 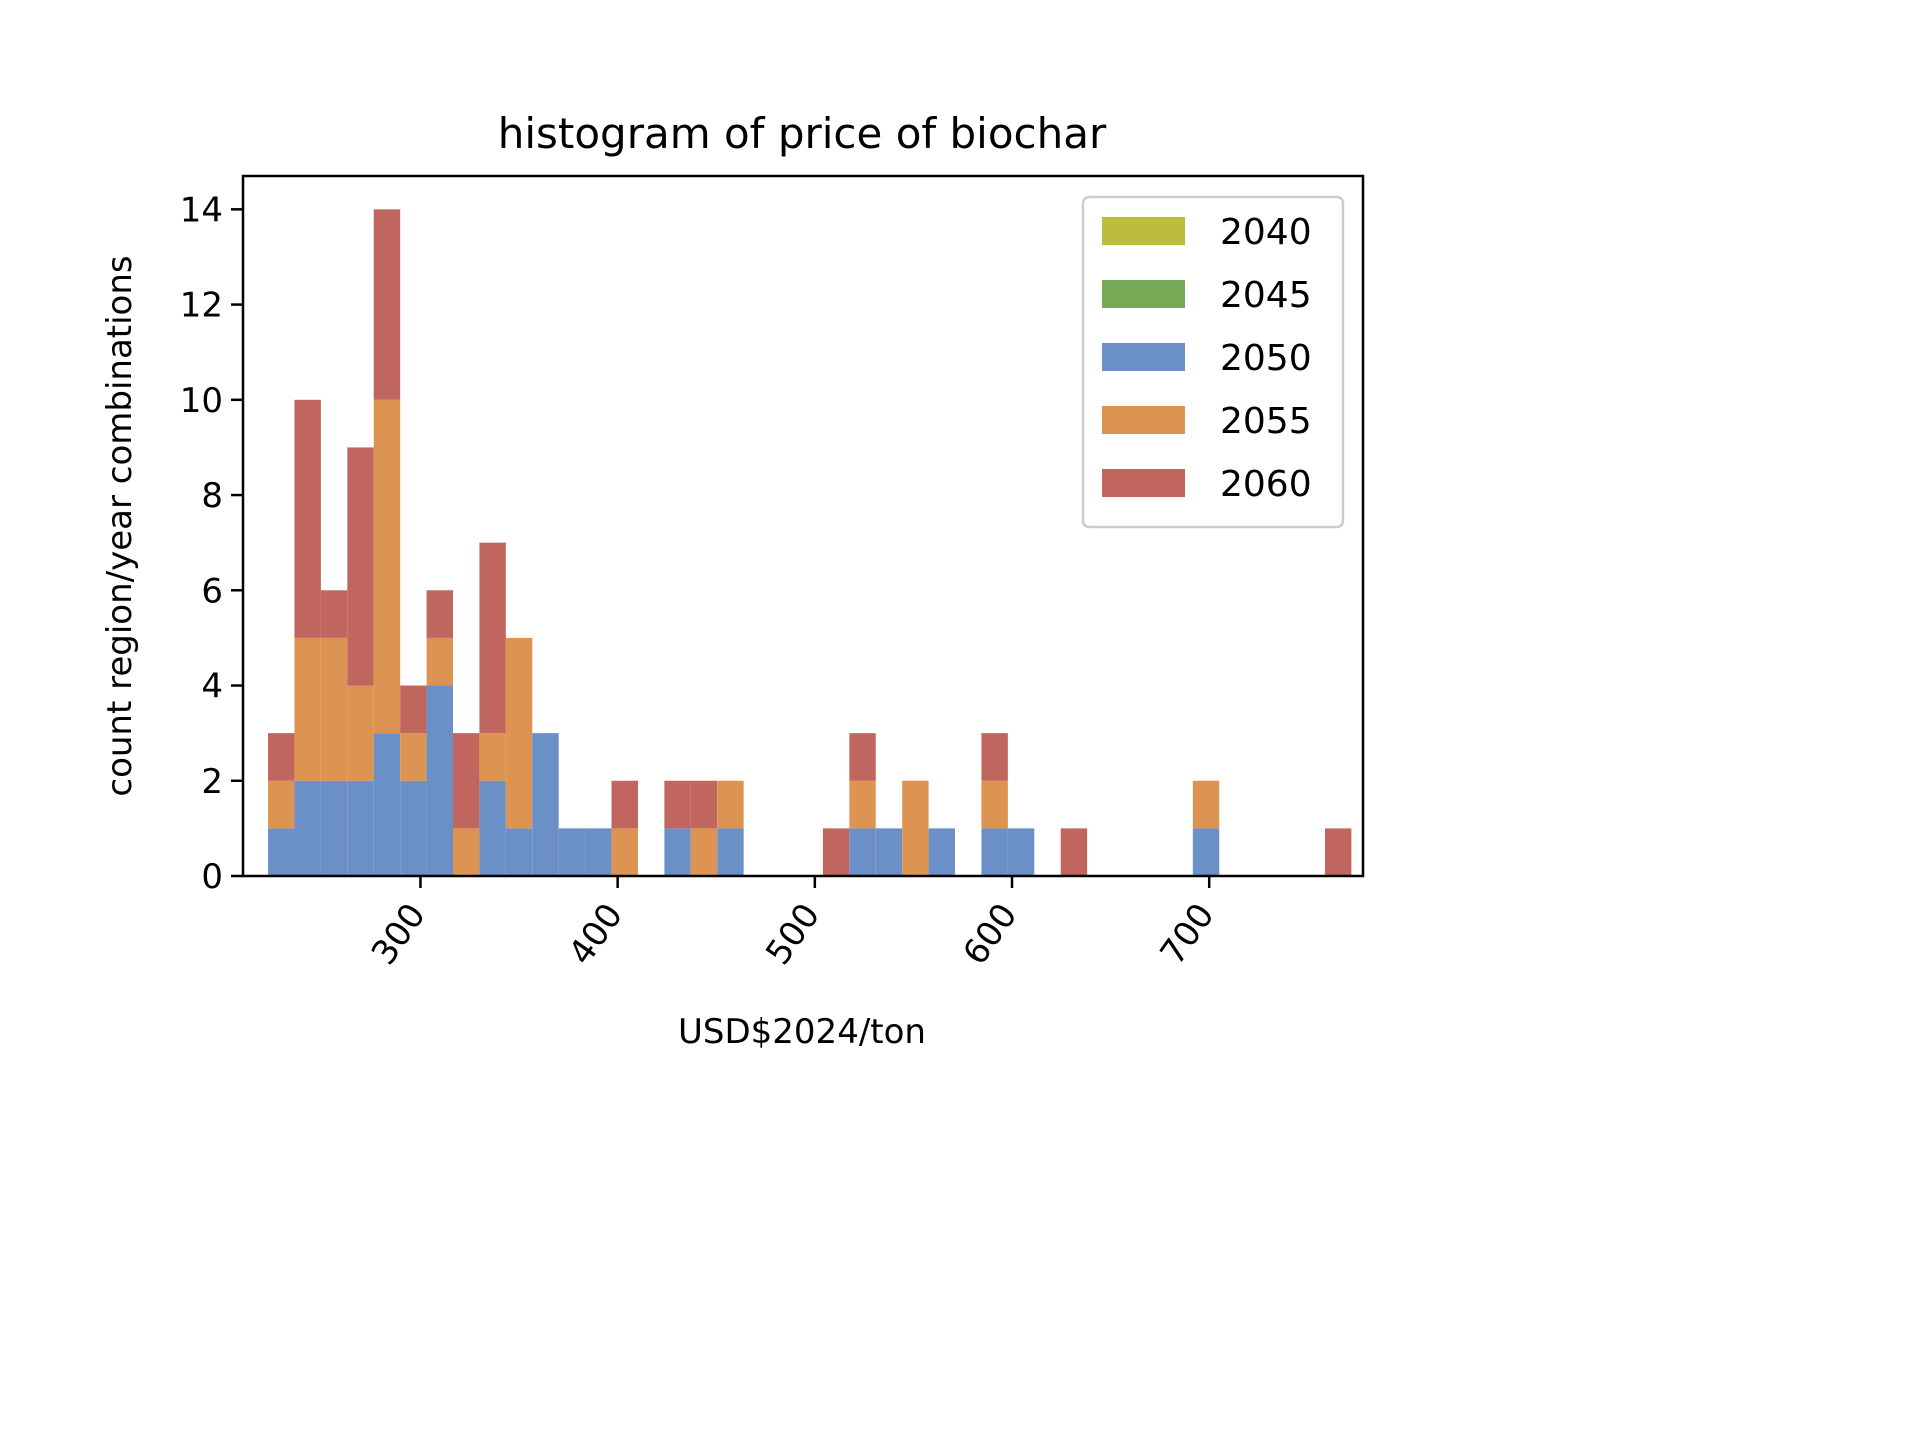 What do you see at coordinates (1143, 357) in the screenshot?
I see `legend-swatch-2050` at bounding box center [1143, 357].